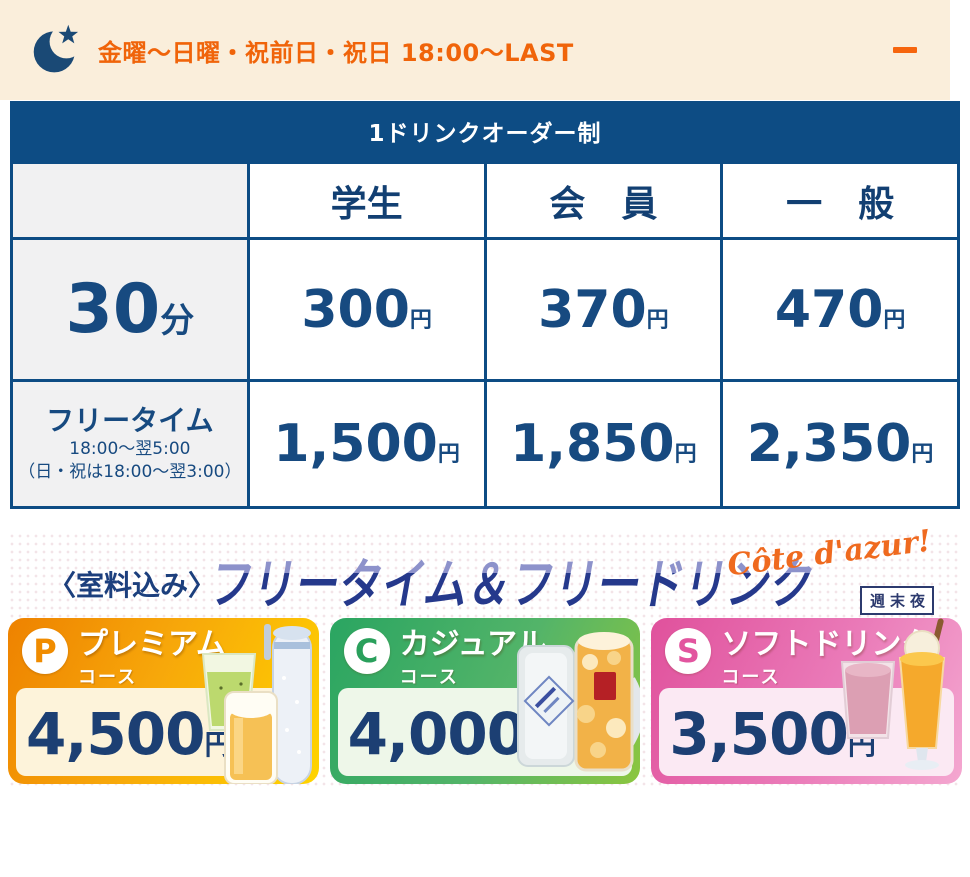  What do you see at coordinates (840, 200) in the screenshot?
I see `column-header-general: 一 般` at bounding box center [840, 200].